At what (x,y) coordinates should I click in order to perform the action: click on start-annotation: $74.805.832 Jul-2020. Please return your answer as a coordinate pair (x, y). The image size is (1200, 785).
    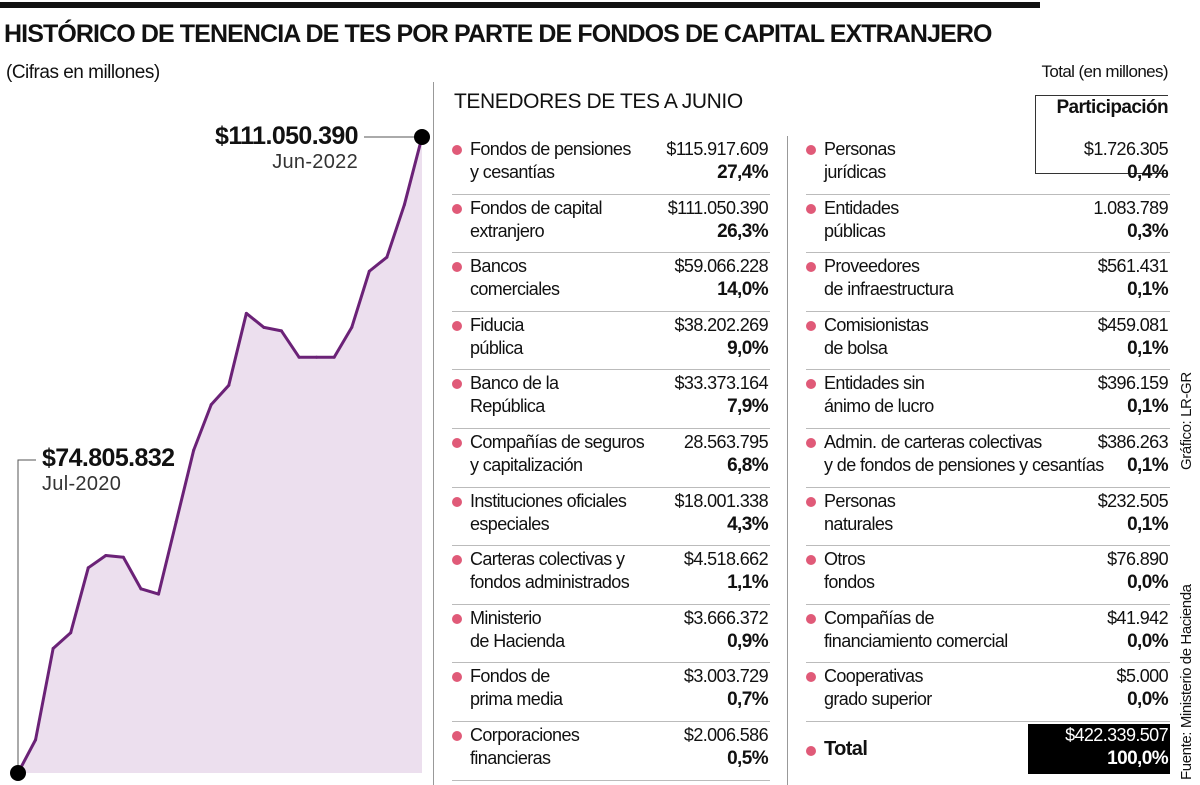
    Looking at the image, I should click on (108, 470).